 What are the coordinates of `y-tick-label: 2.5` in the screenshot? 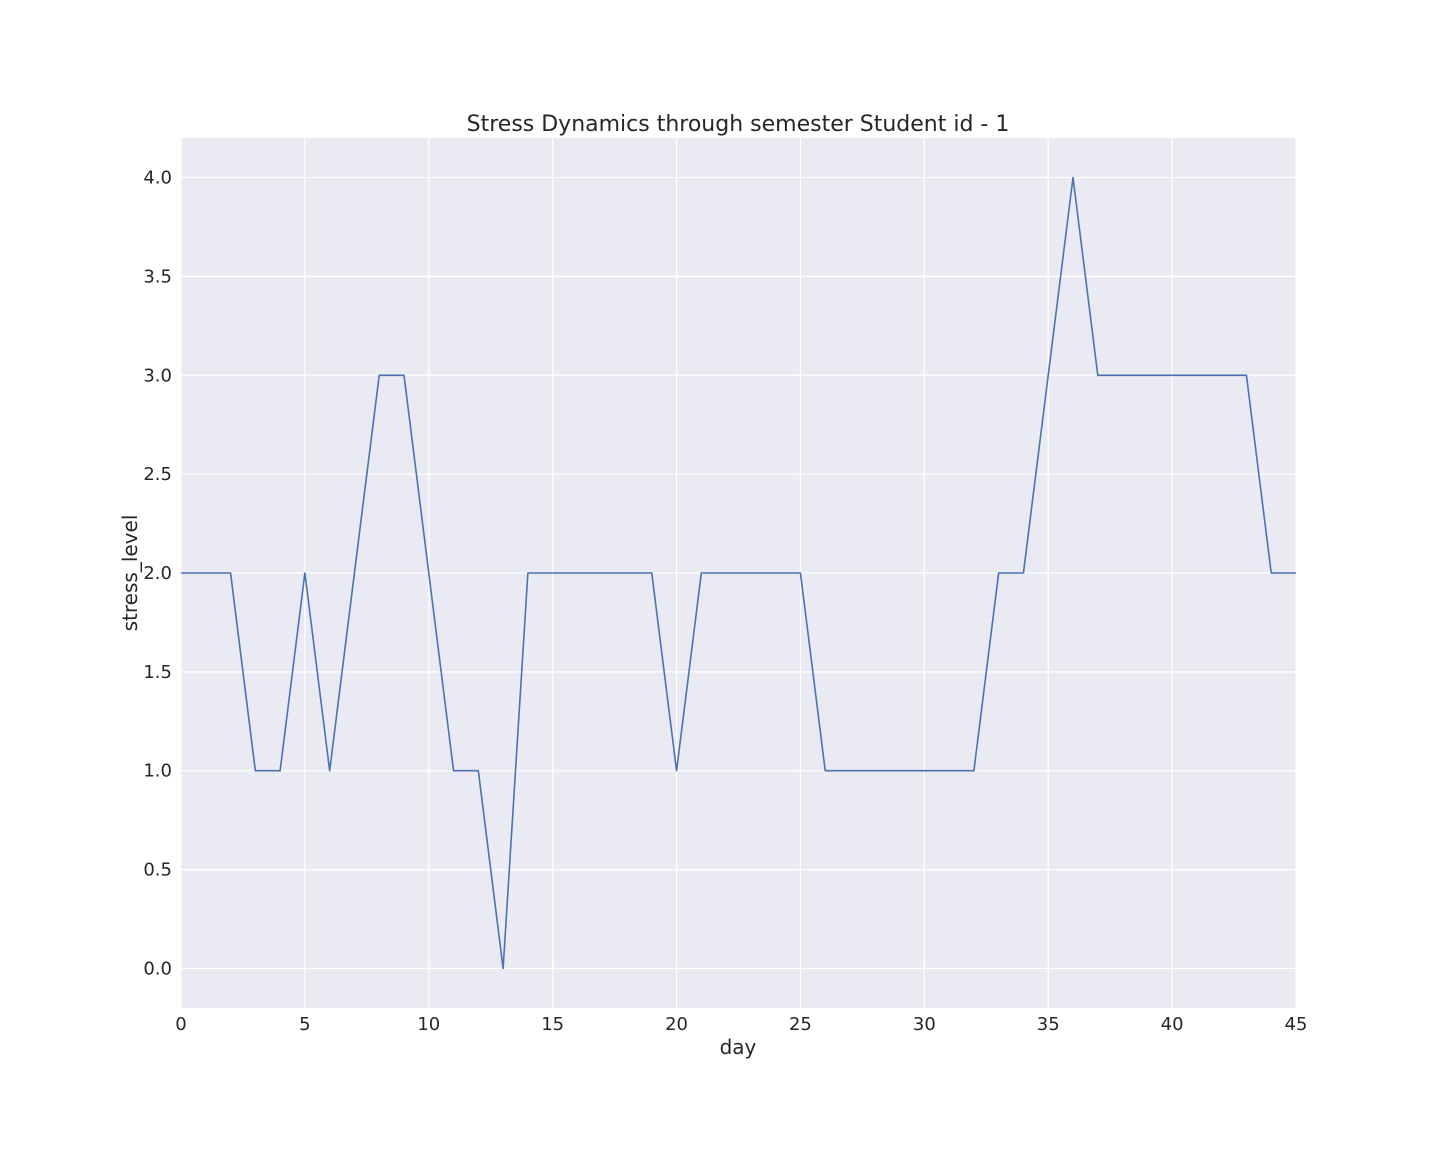 It's located at (157, 474).